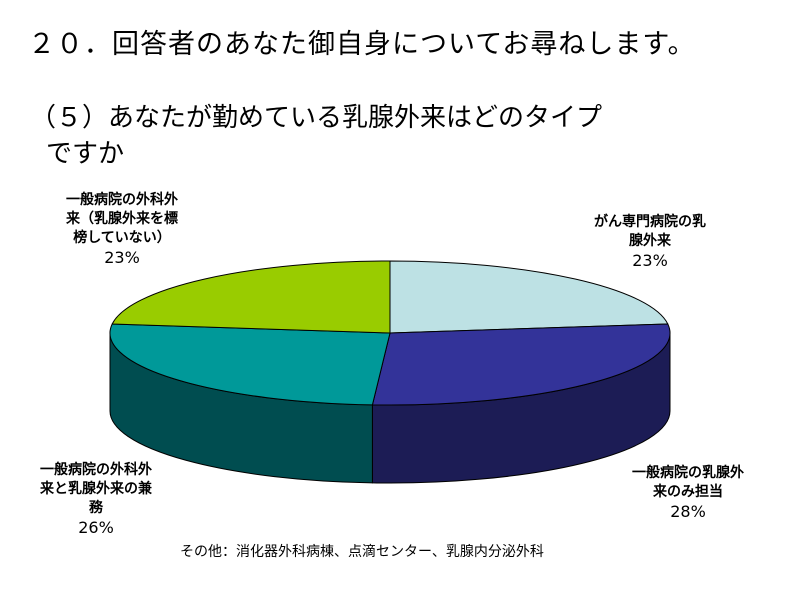  Describe the element at coordinates (96, 499) in the screenshot. I see `slice-label-surgery-and-breast: 一般病院の外科外 来と乳腺外来の兼 務 26%` at that location.